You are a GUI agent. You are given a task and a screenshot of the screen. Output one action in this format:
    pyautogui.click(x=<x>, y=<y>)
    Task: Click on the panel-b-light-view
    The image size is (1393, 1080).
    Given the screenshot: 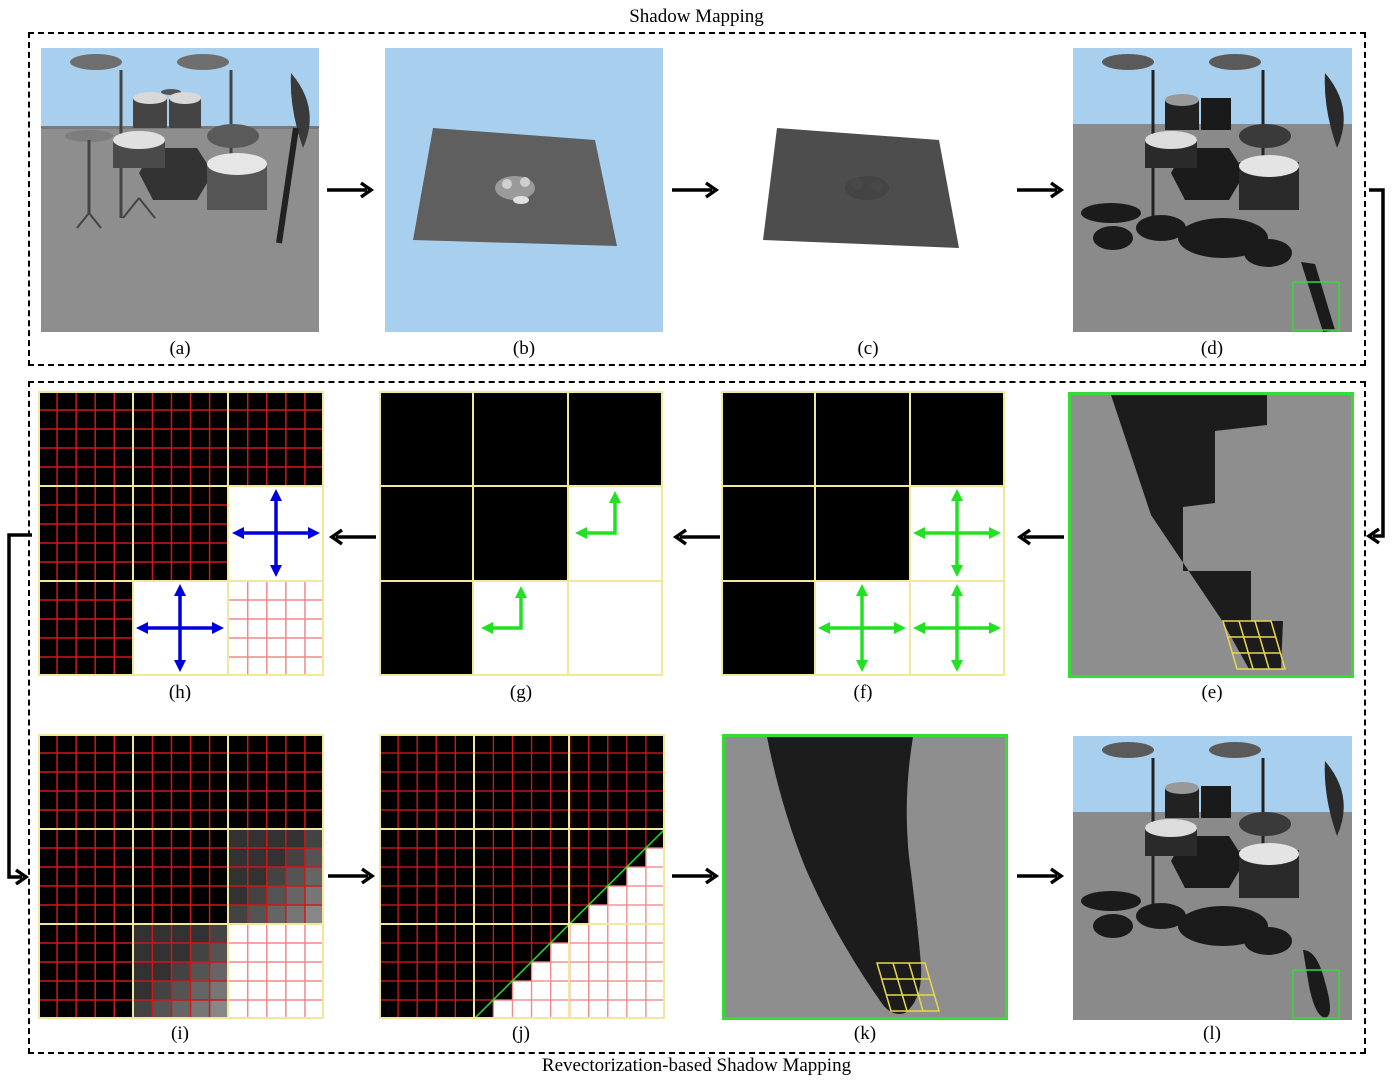 What is the action you would take?
    pyautogui.click(x=524, y=190)
    